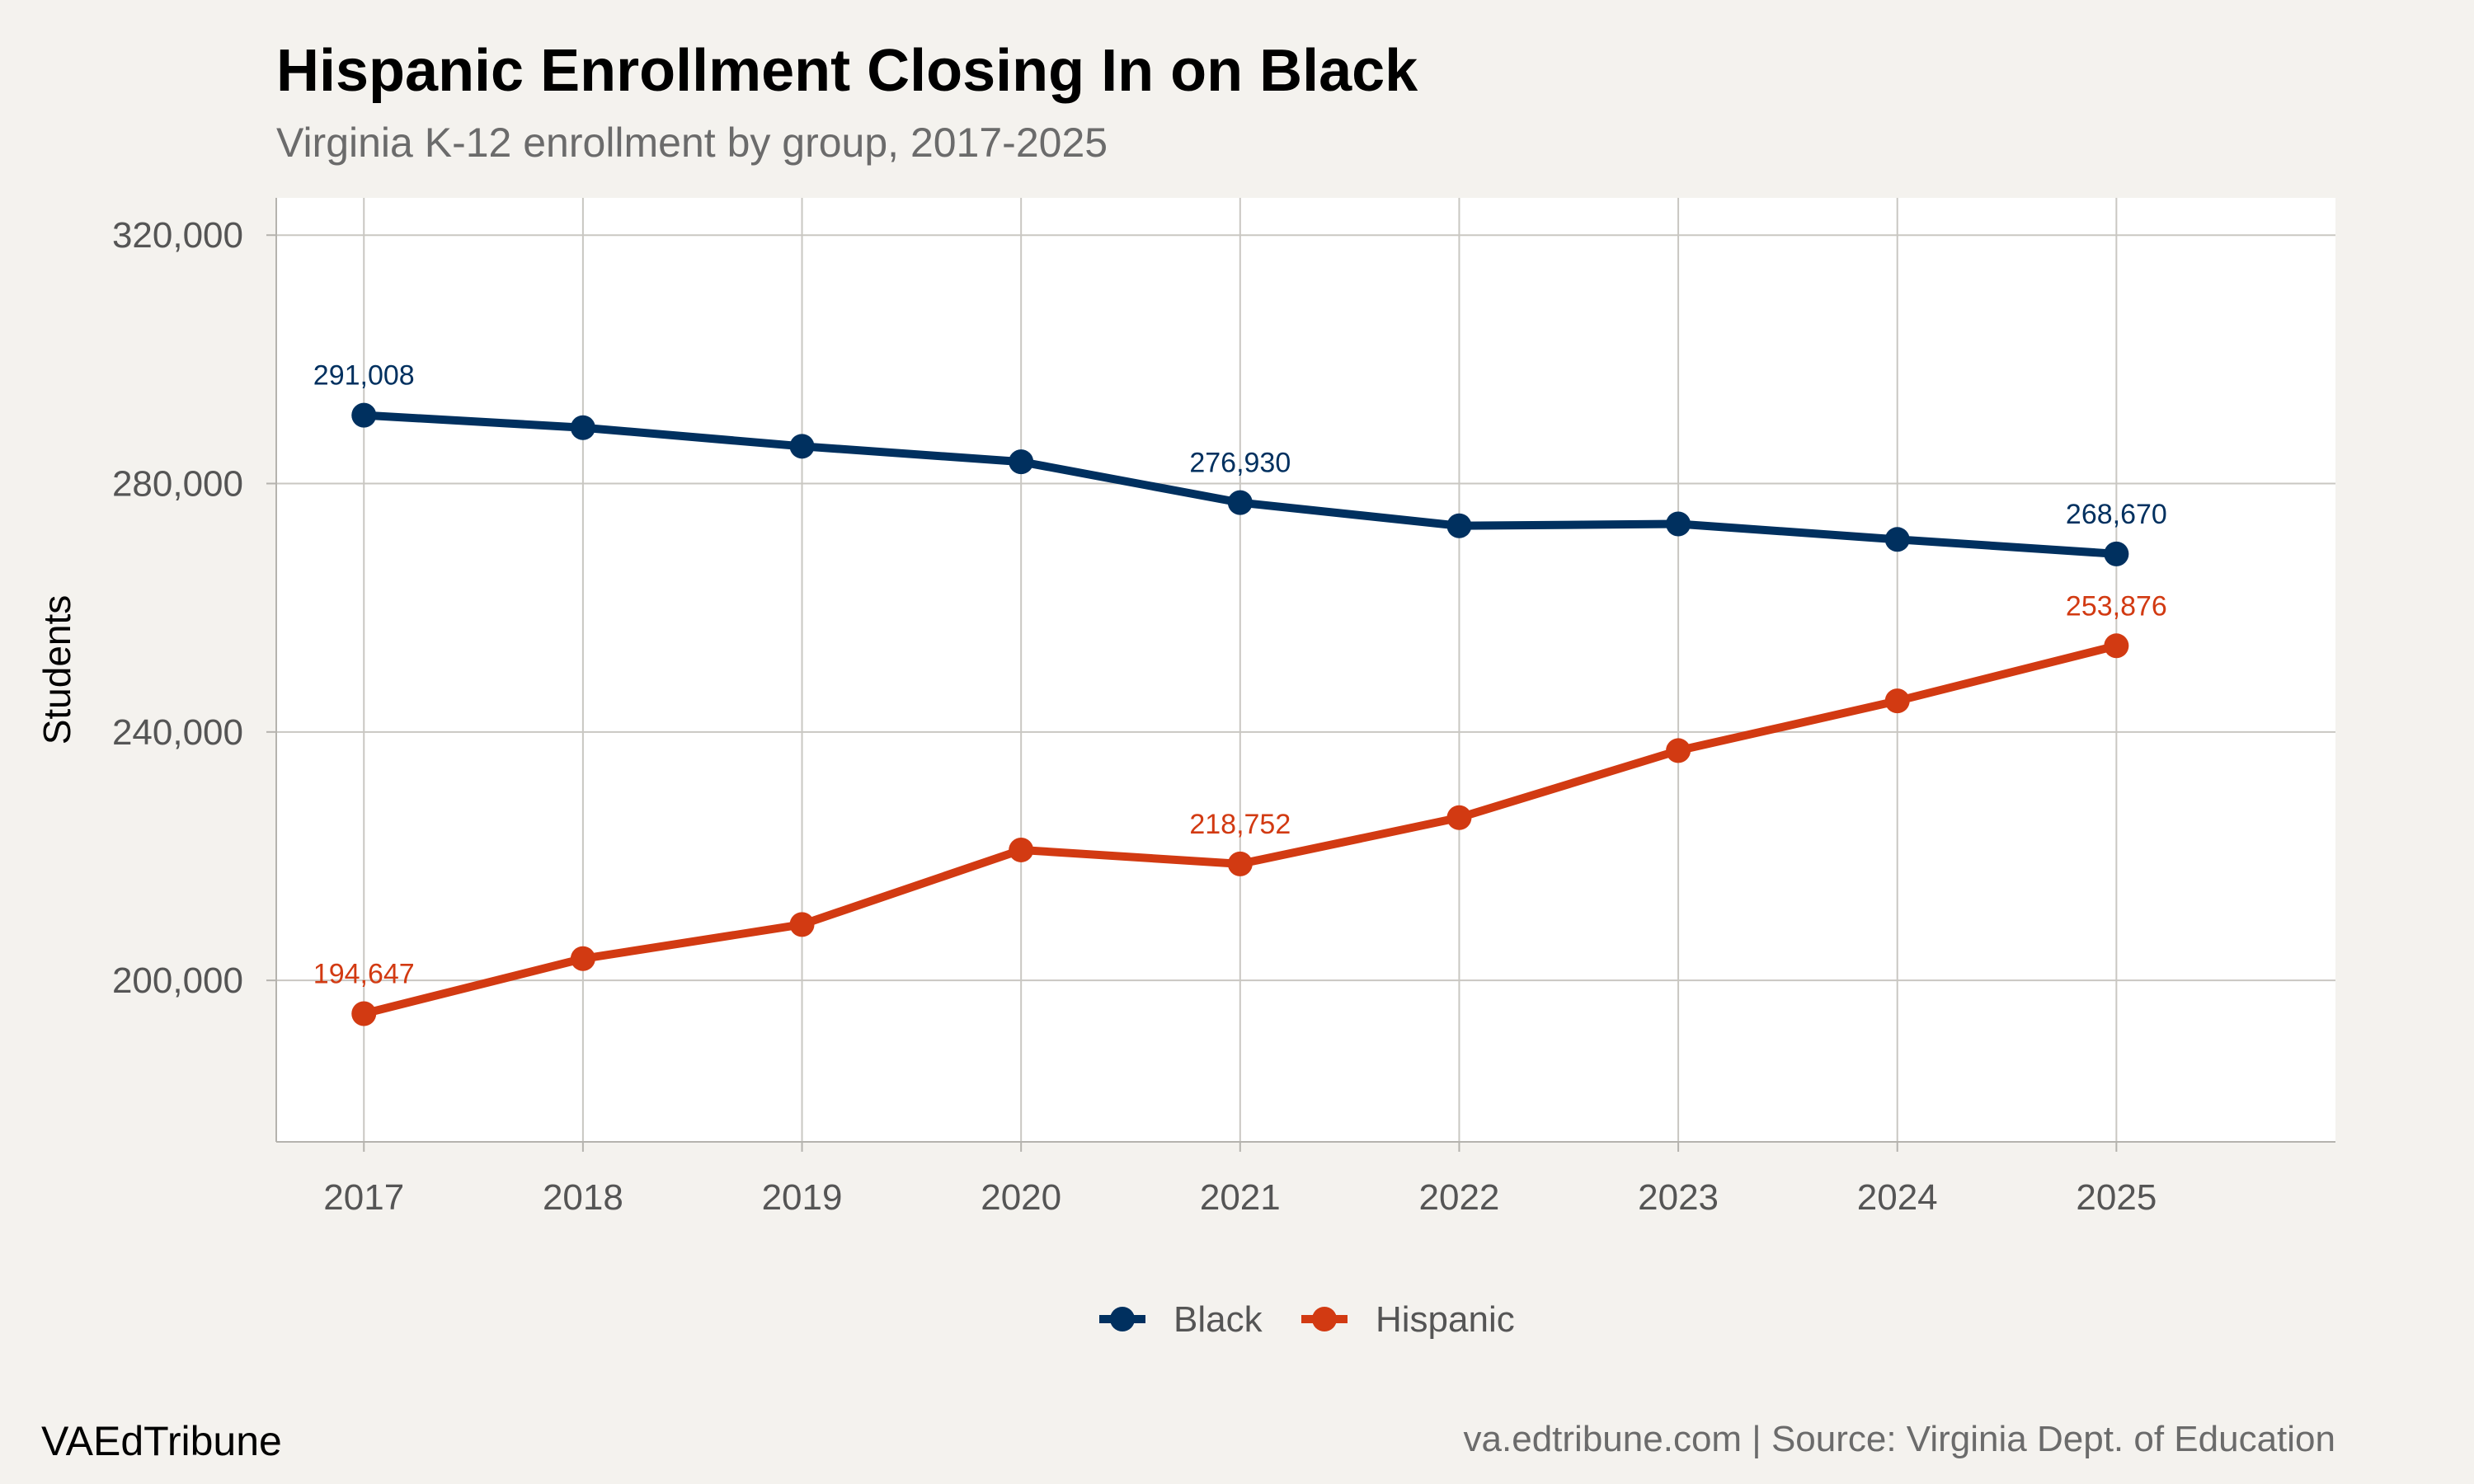 This screenshot has width=2474, height=1484. What do you see at coordinates (1021, 1197) in the screenshot?
I see `x-tick-label: 2020` at bounding box center [1021, 1197].